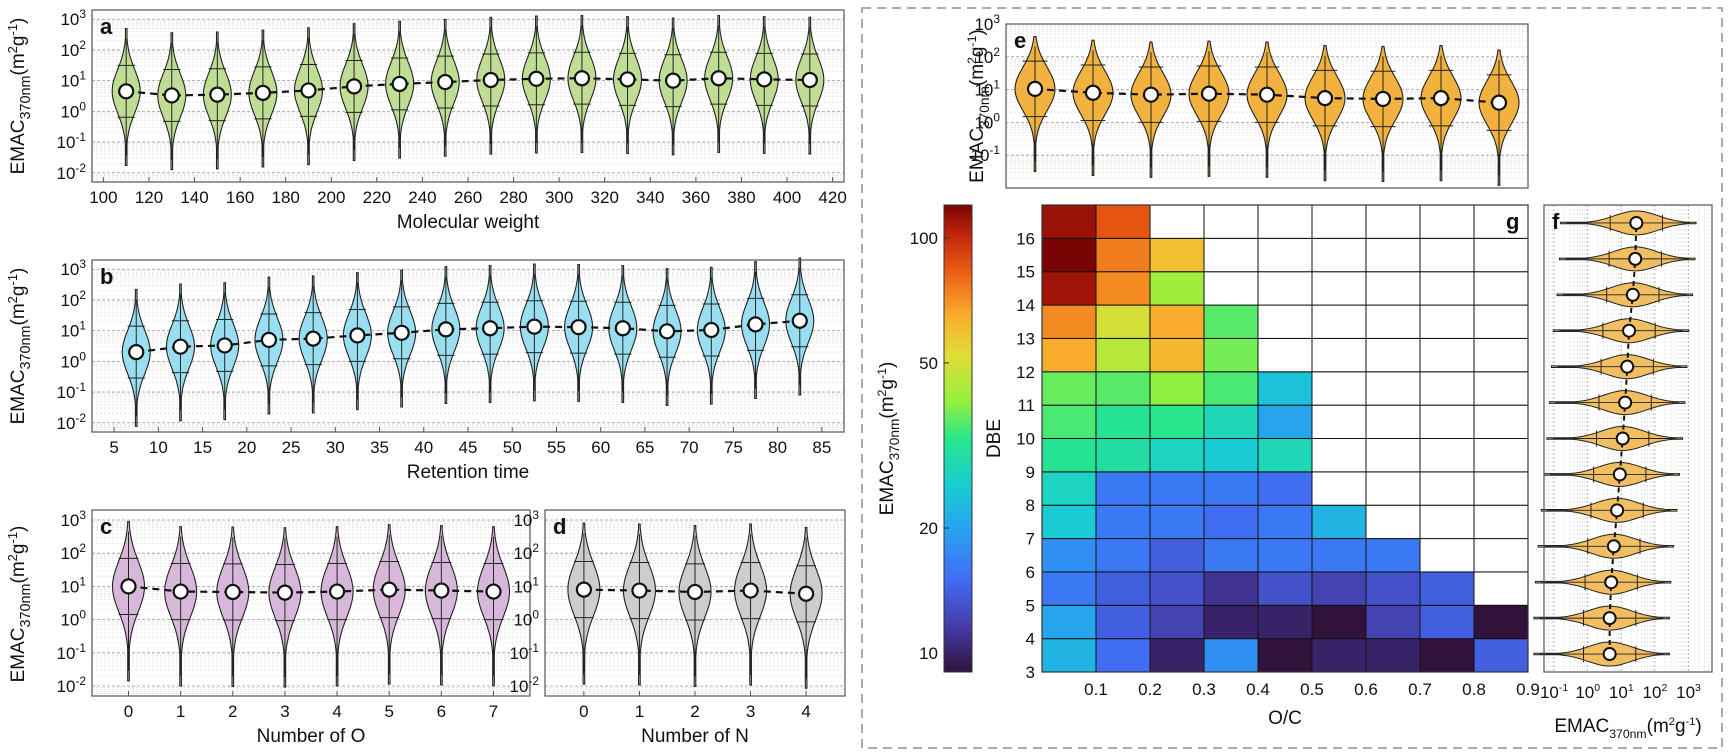 The width and height of the screenshot is (1730, 756). Describe the element at coordinates (103, 197) in the screenshot. I see `x-tick-label: 100` at that location.